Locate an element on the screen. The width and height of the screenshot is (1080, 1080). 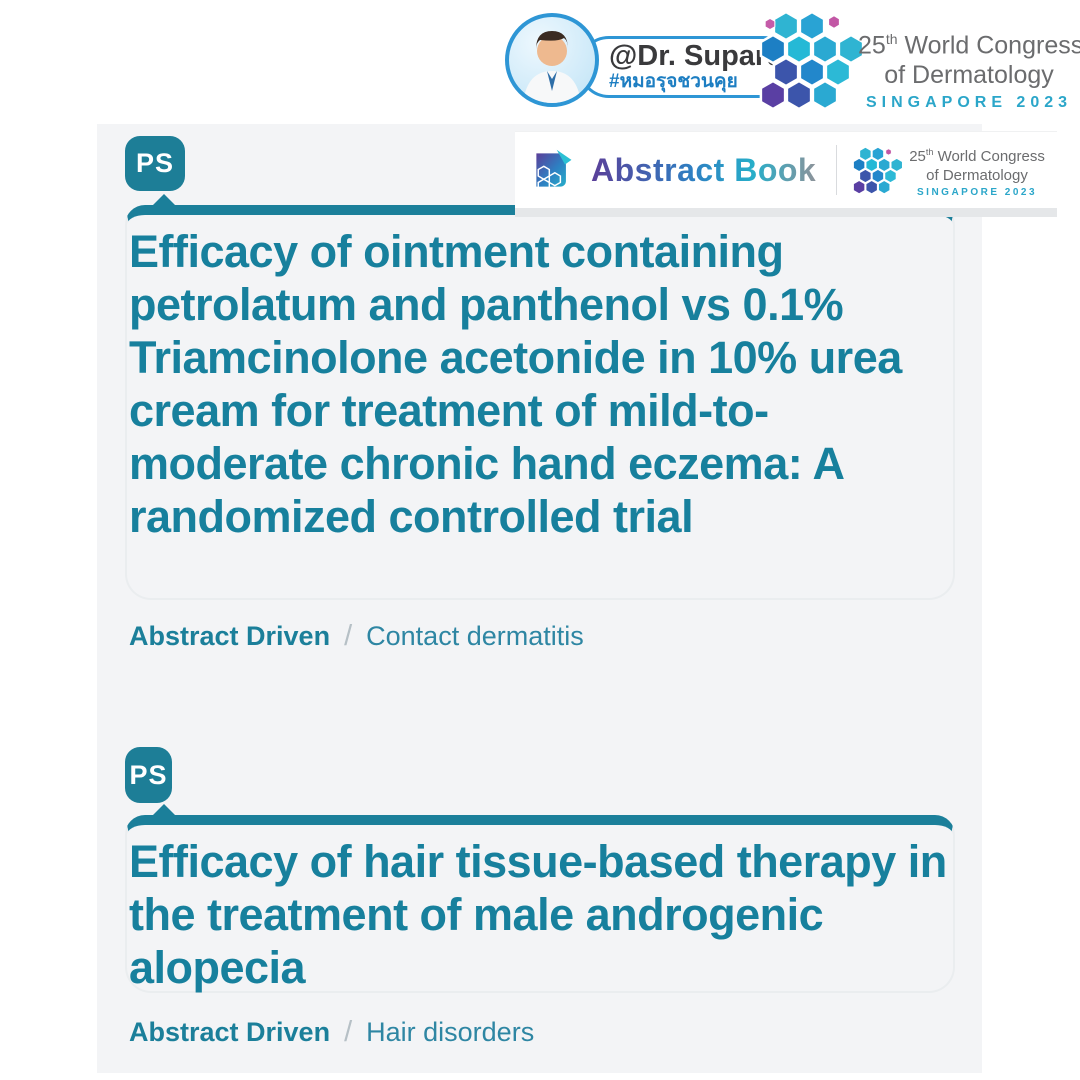
category-label: Hair disorders is located at coordinates (450, 1032).